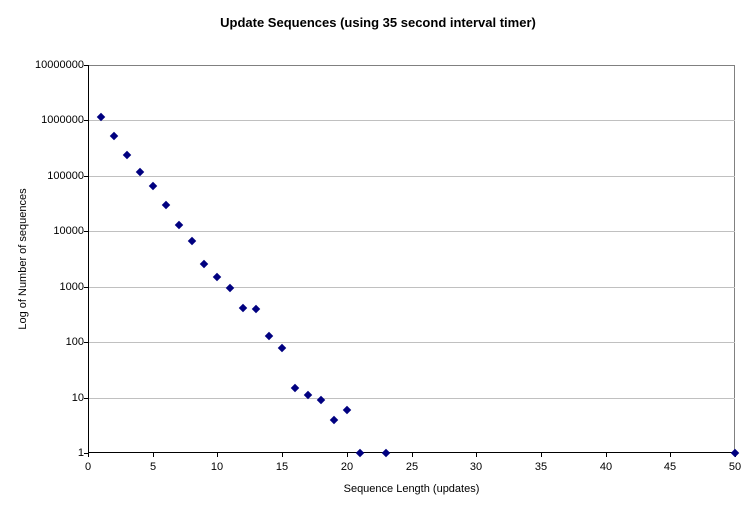 This screenshot has height=512, width=756. I want to click on x-tick-label: 50, so click(735, 467).